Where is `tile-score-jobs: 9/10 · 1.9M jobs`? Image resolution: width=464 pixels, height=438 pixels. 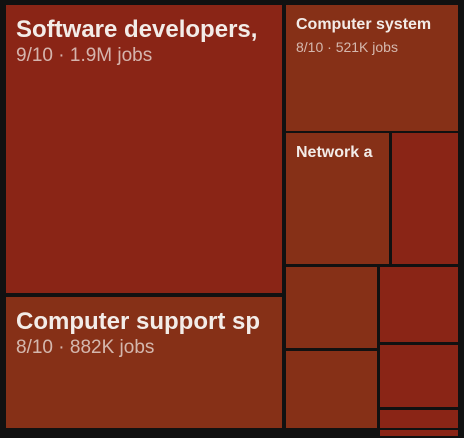
tile-score-jobs: 9/10 · 1.9M jobs is located at coordinates (145, 56).